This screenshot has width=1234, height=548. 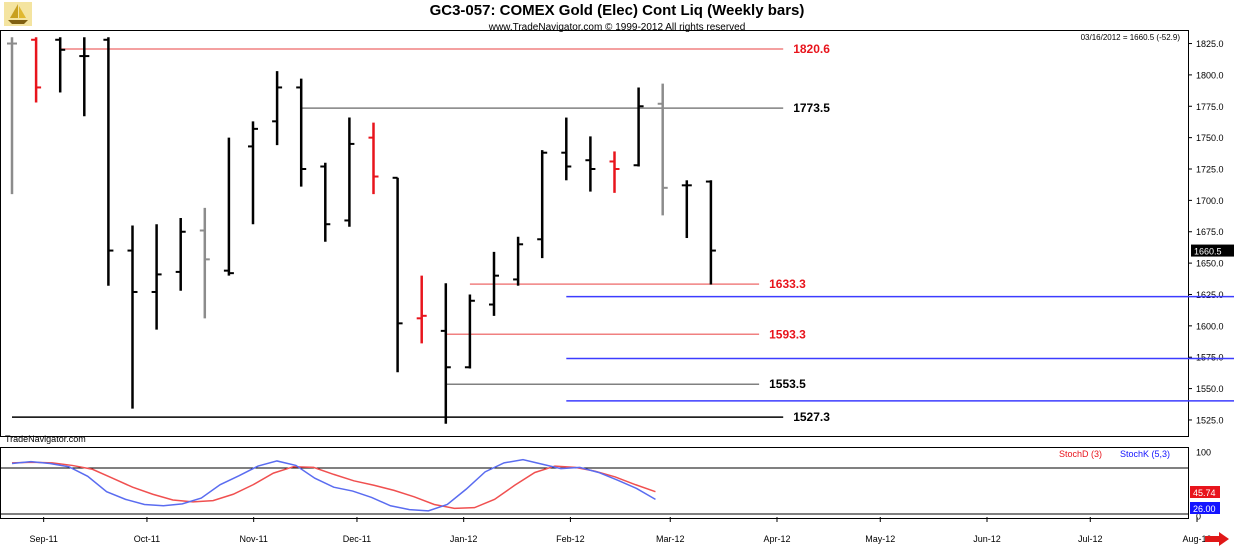 I want to click on x-tick-label: Oct-11, so click(x=147, y=539).